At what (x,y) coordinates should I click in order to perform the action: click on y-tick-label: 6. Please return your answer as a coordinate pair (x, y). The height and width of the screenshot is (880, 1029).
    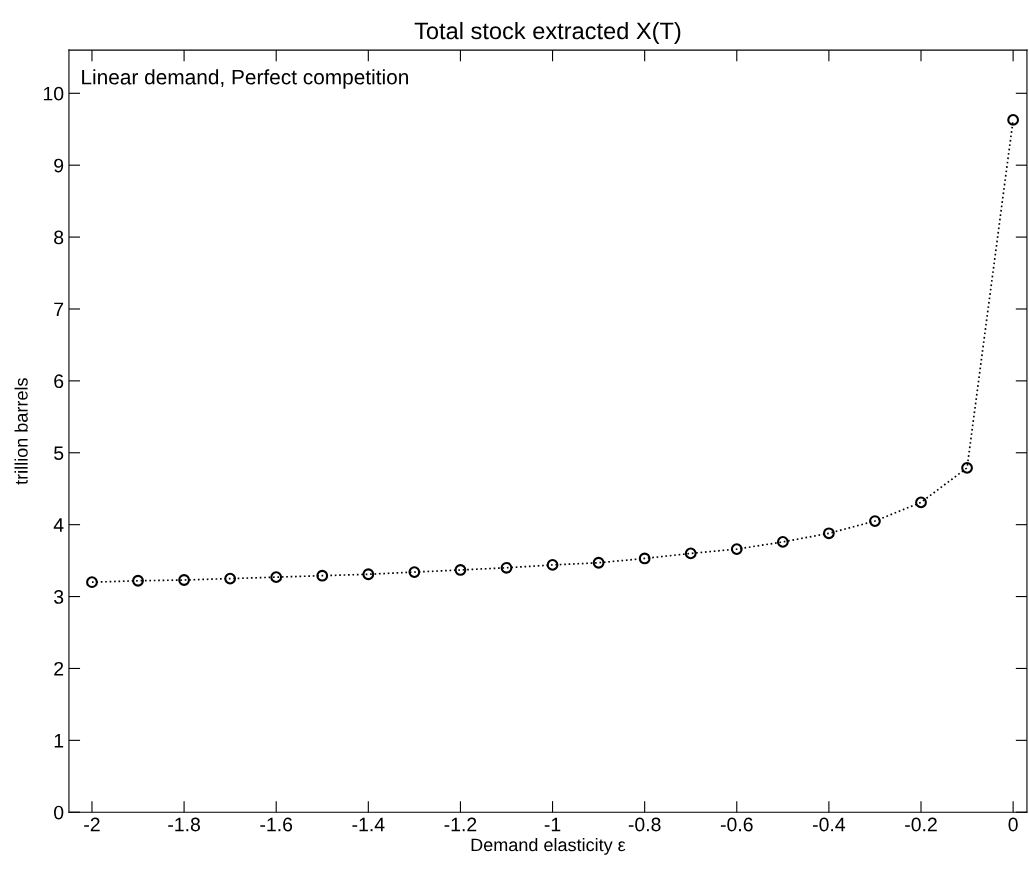
    Looking at the image, I should click on (59, 381).